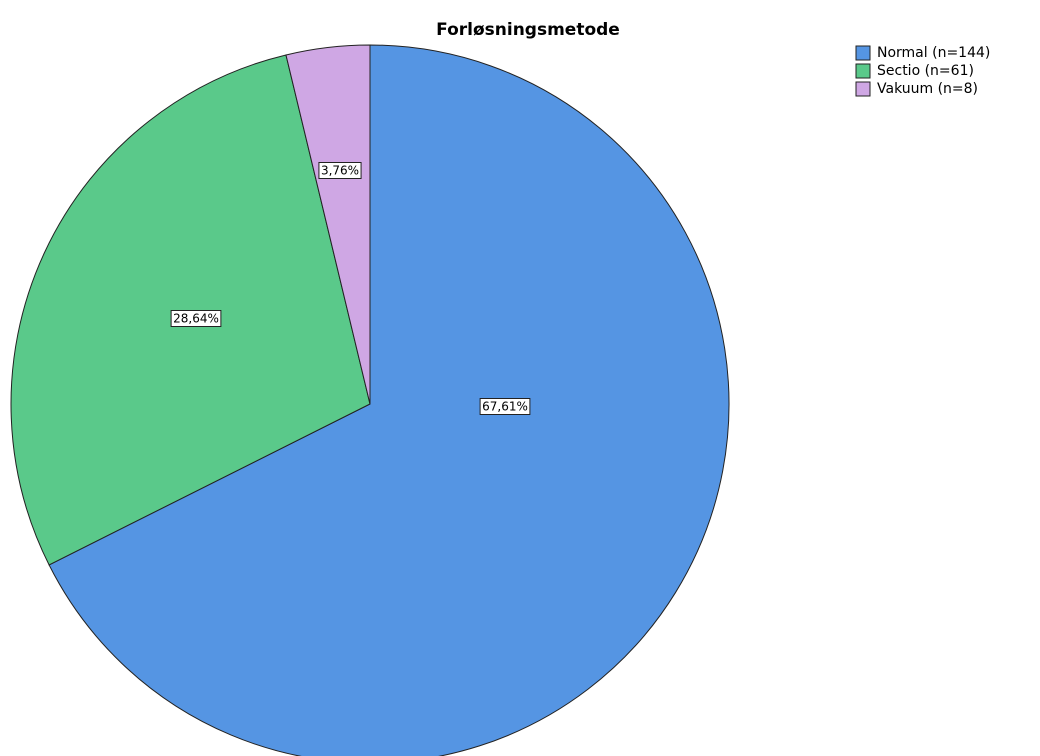 The height and width of the screenshot is (756, 1040). I want to click on value-label-box: 3,76%, so click(340, 170).